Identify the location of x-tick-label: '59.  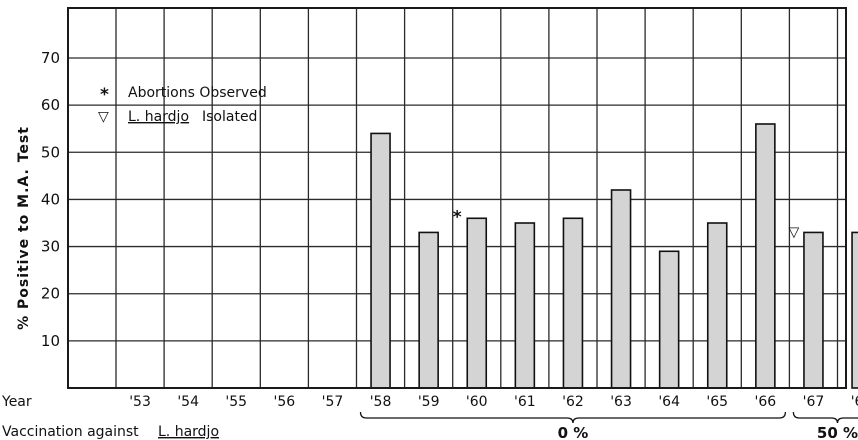
(429, 402).